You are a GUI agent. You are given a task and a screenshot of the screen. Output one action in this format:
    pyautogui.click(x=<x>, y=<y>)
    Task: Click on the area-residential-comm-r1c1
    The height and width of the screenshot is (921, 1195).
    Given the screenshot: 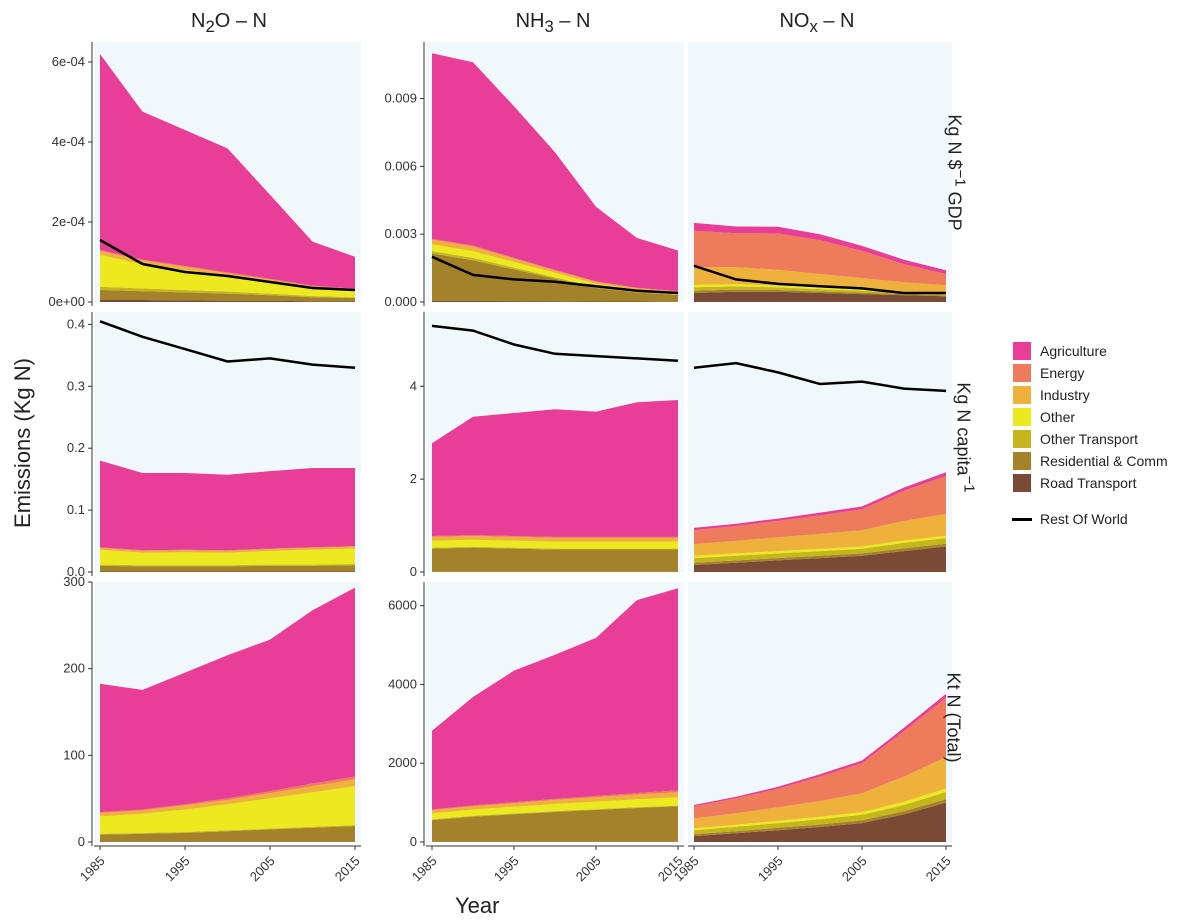 What is the action you would take?
    pyautogui.click(x=555, y=559)
    